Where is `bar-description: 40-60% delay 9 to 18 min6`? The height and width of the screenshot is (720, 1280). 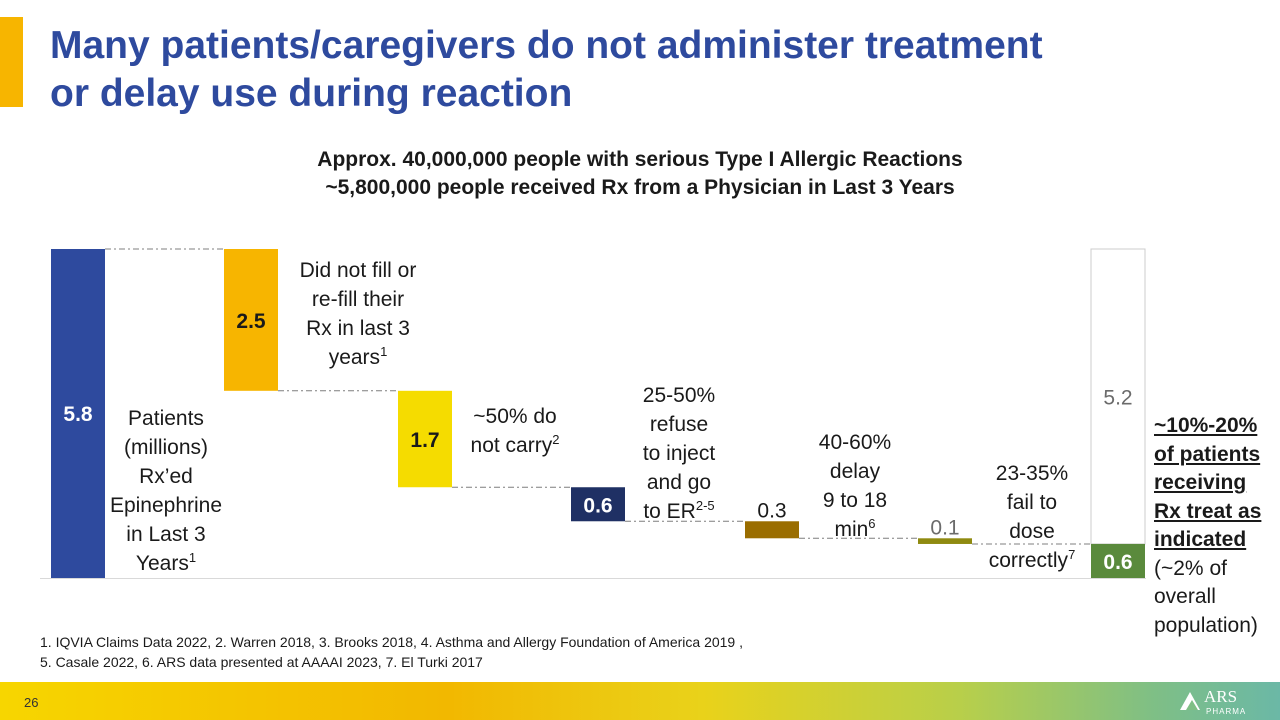
bar-description: 40-60% delay 9 to 18 min6 is located at coordinates (855, 486).